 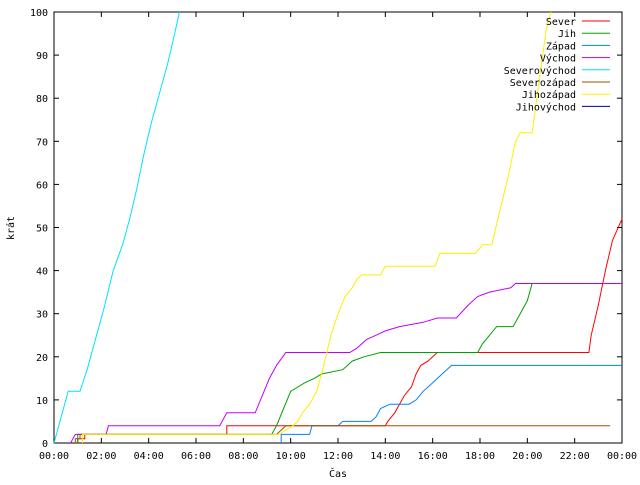 What do you see at coordinates (45, 444) in the screenshot?
I see `y-tick-label: 0` at bounding box center [45, 444].